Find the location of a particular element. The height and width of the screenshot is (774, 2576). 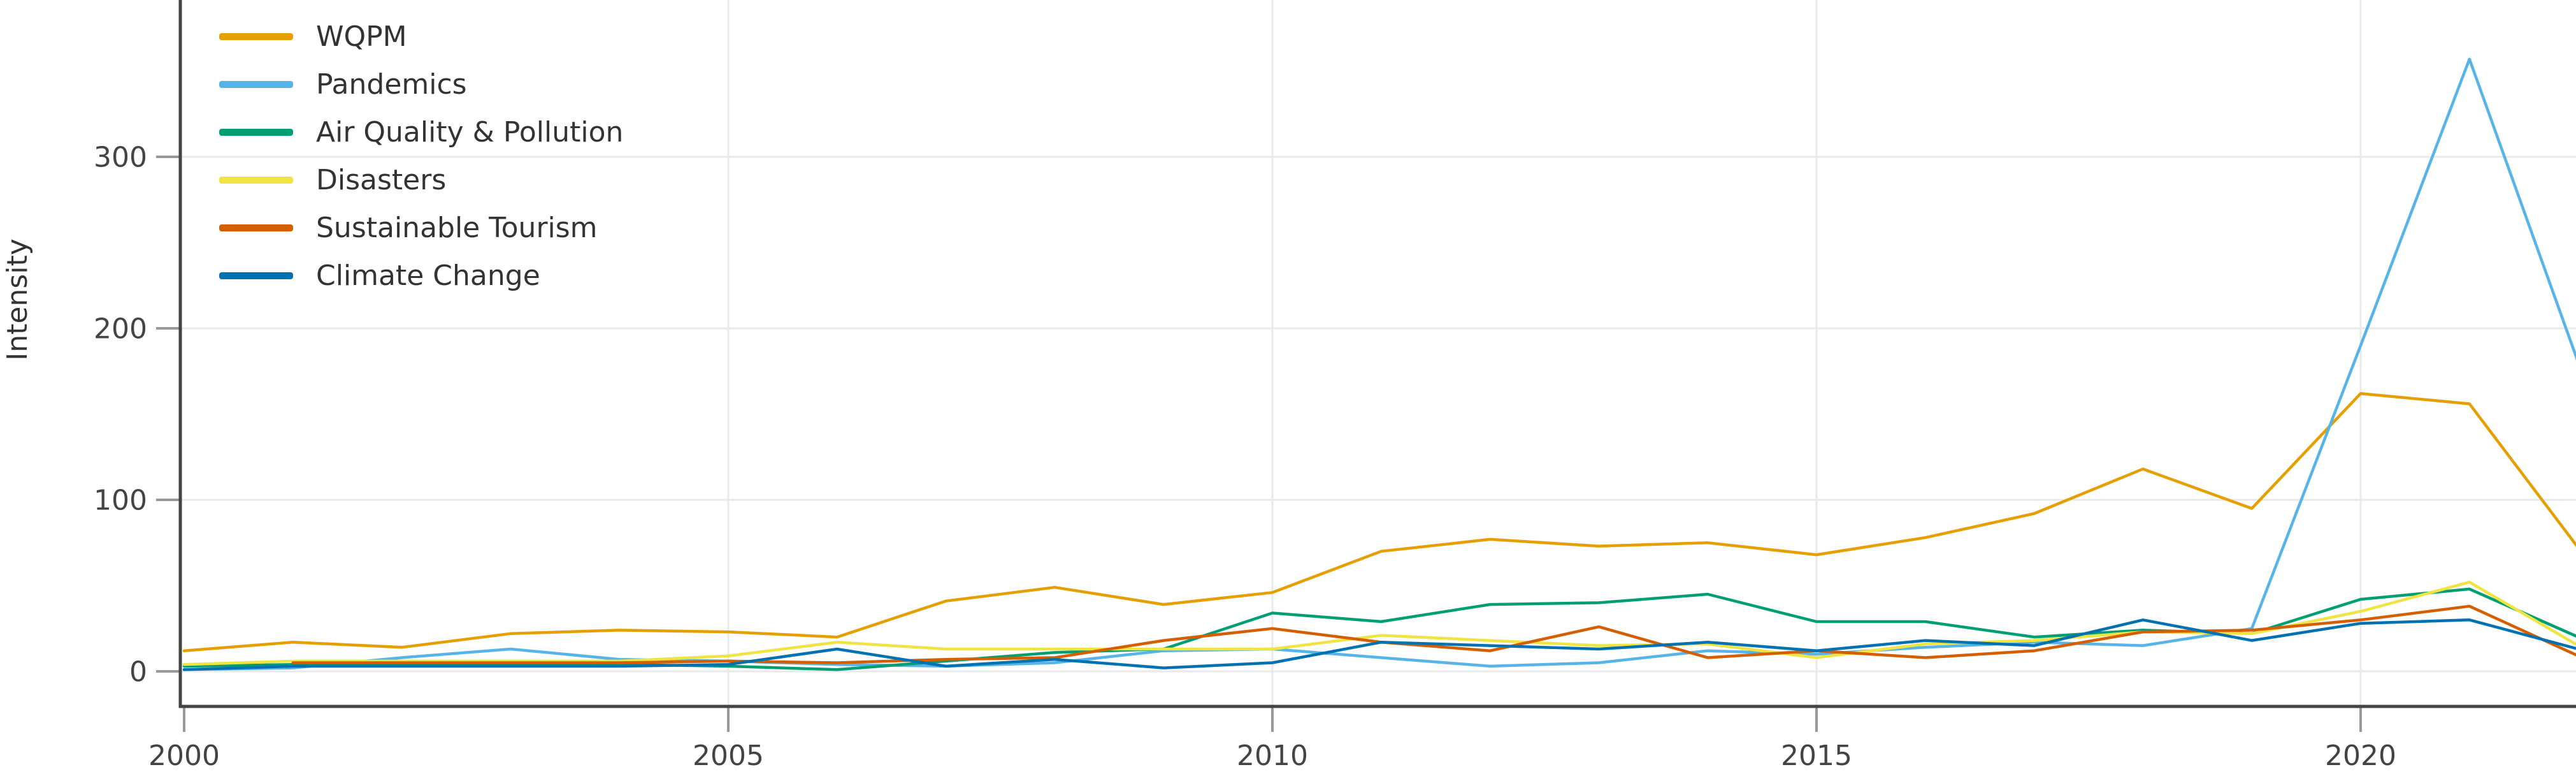

legend-item-pandemics: Pandemics is located at coordinates (421, 84).